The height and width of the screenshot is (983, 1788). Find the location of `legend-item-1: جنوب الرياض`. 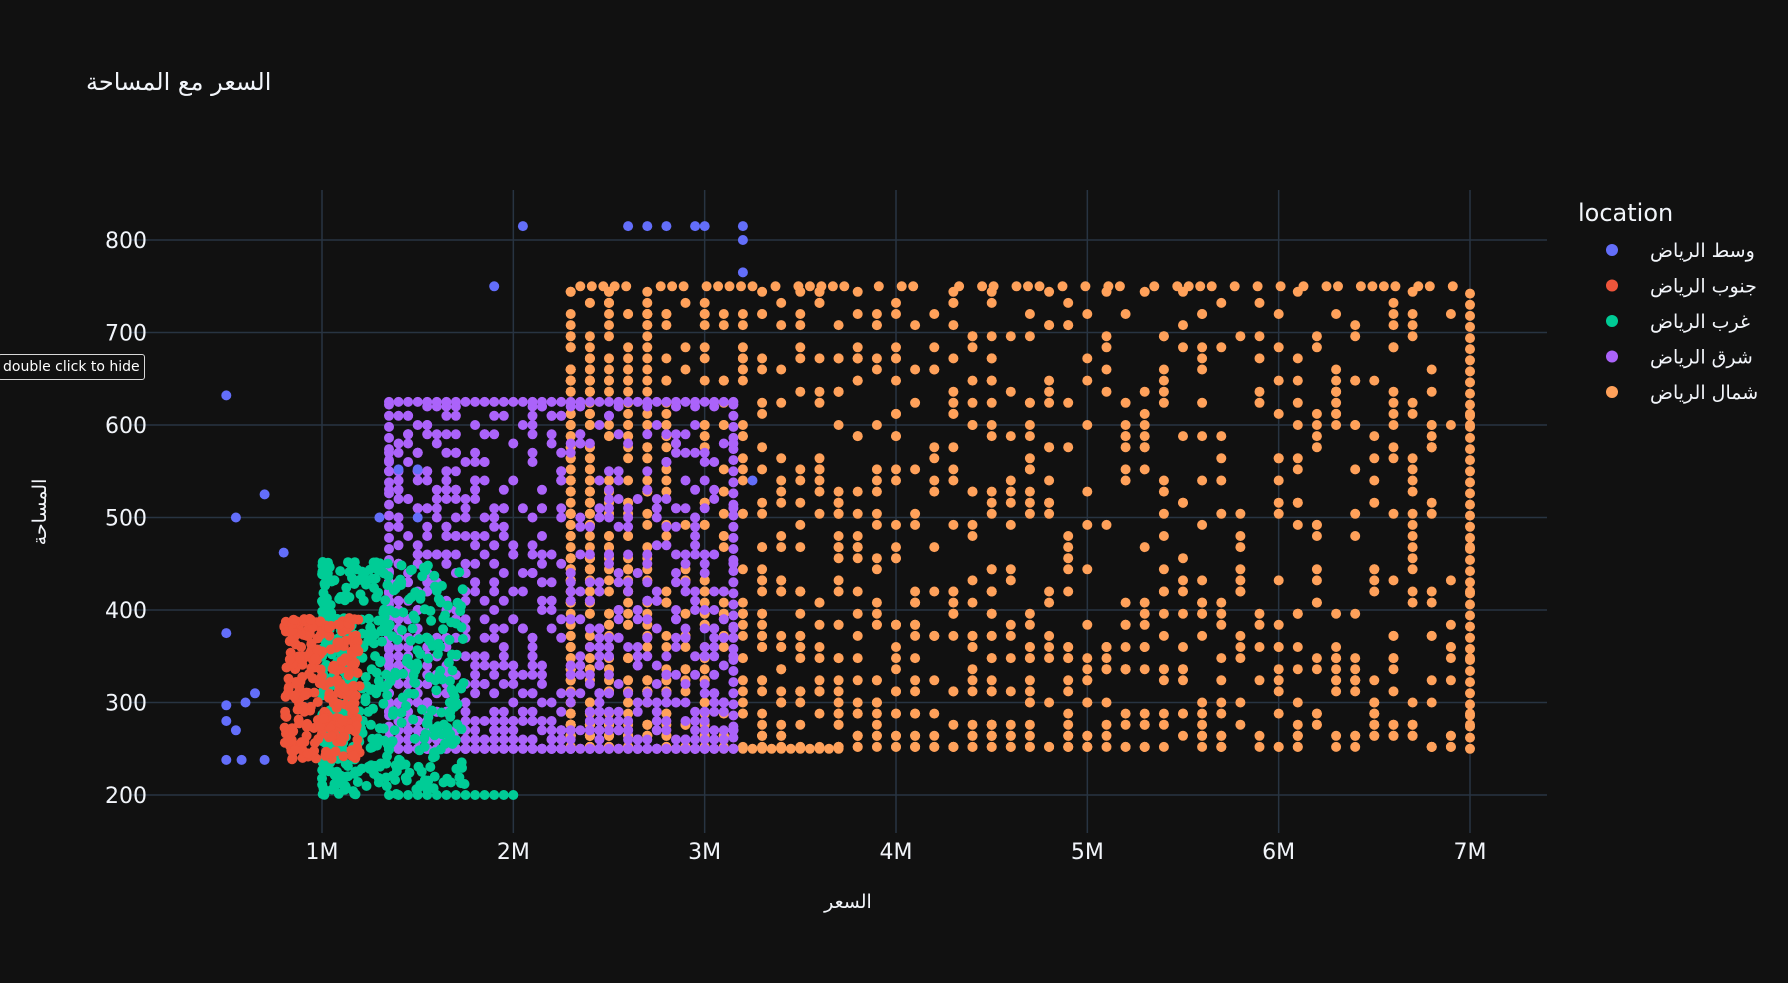

legend-item-1: جنوب الرياض is located at coordinates (1681, 287).